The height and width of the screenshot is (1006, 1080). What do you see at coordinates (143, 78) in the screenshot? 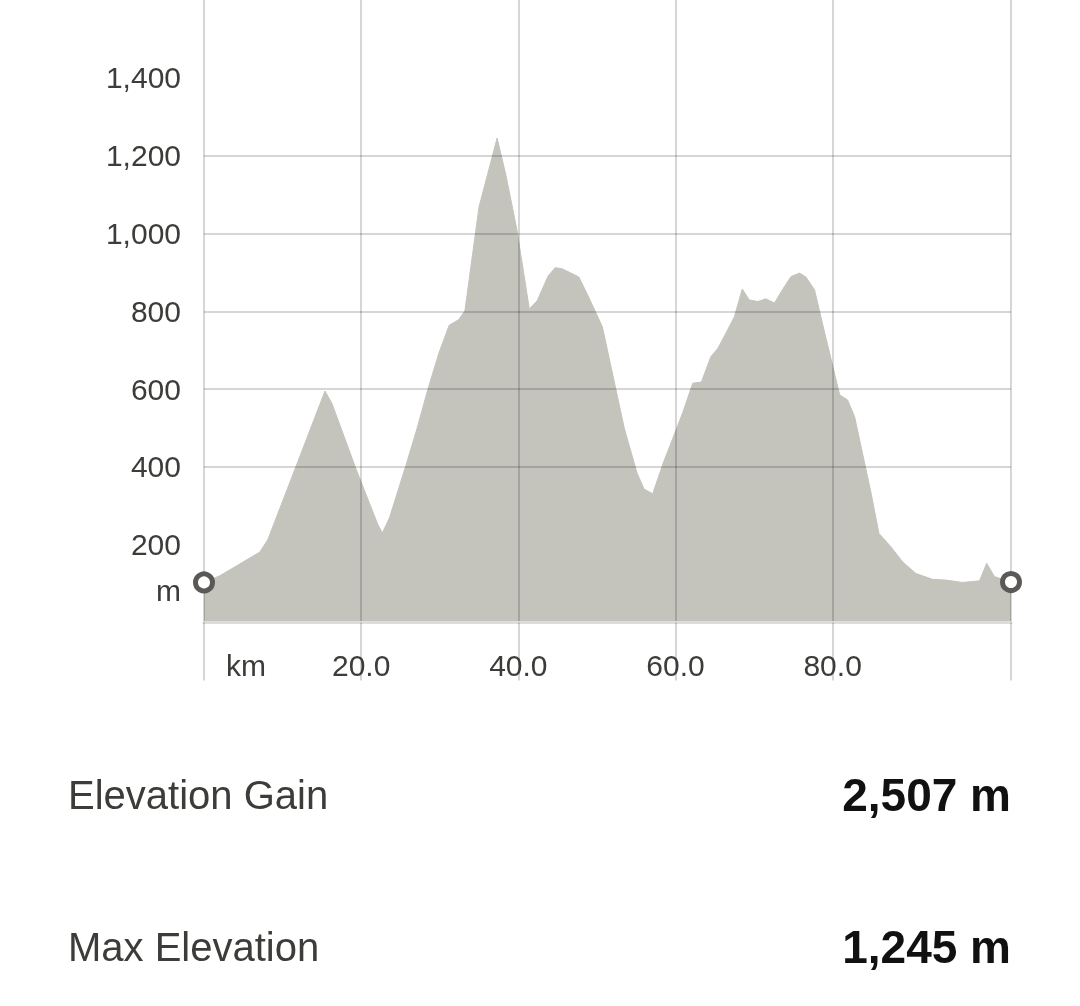
I see `y-tick-label: 1,400` at bounding box center [143, 78].